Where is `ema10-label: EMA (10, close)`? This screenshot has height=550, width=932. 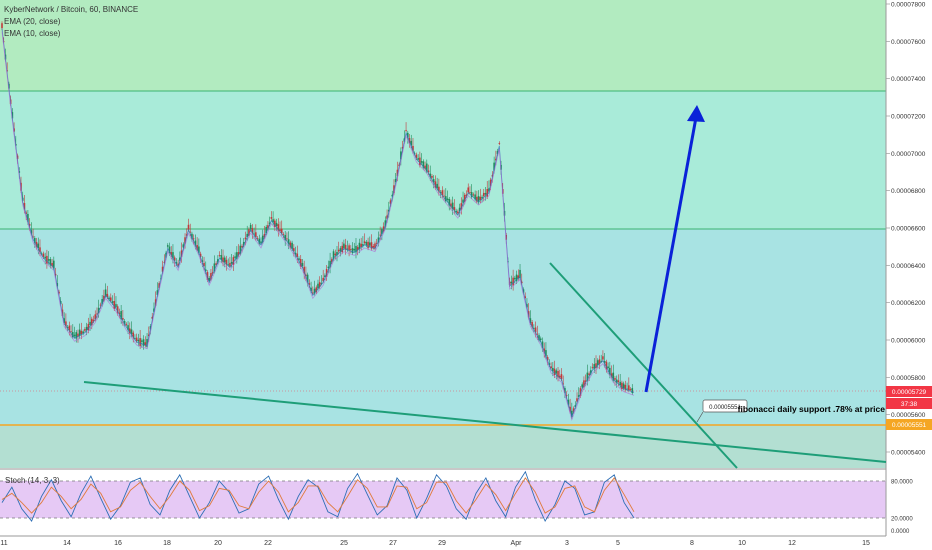 ema10-label: EMA (10, close) is located at coordinates (32, 33).